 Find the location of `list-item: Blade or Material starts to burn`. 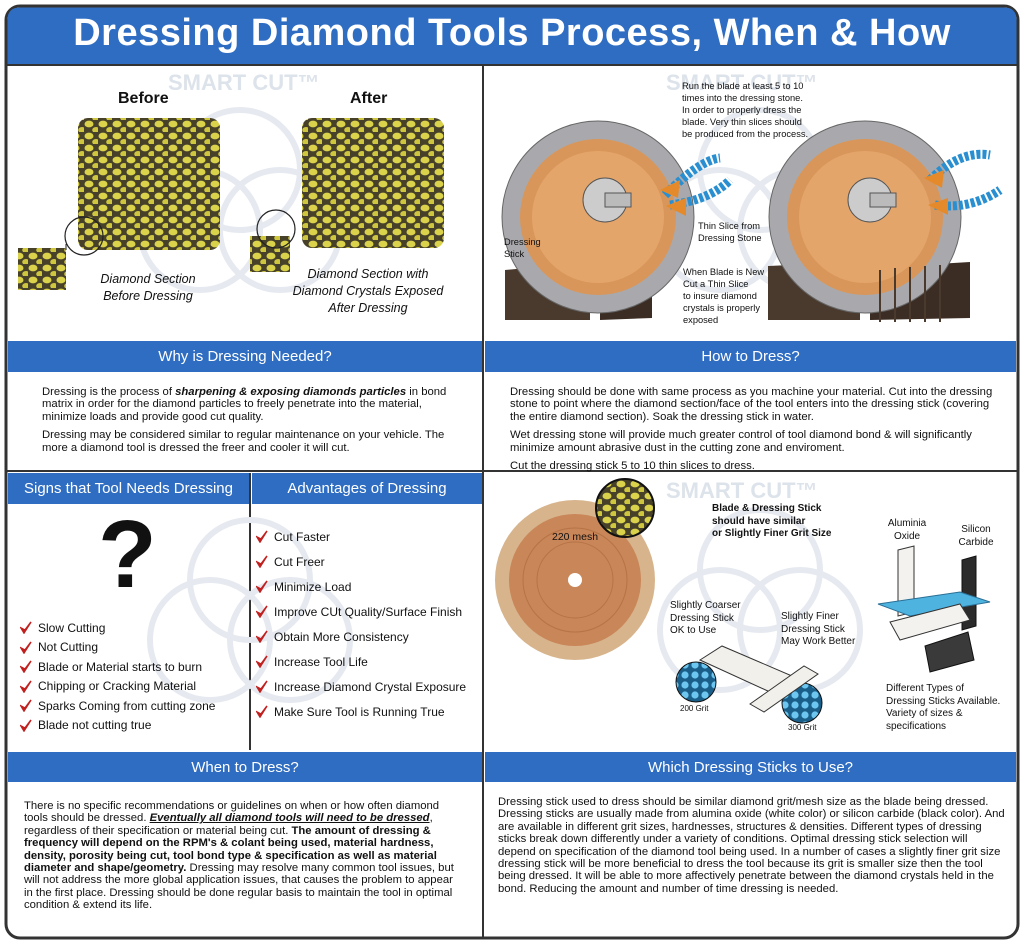

list-item: Blade or Material starts to burn is located at coordinates (117, 667).